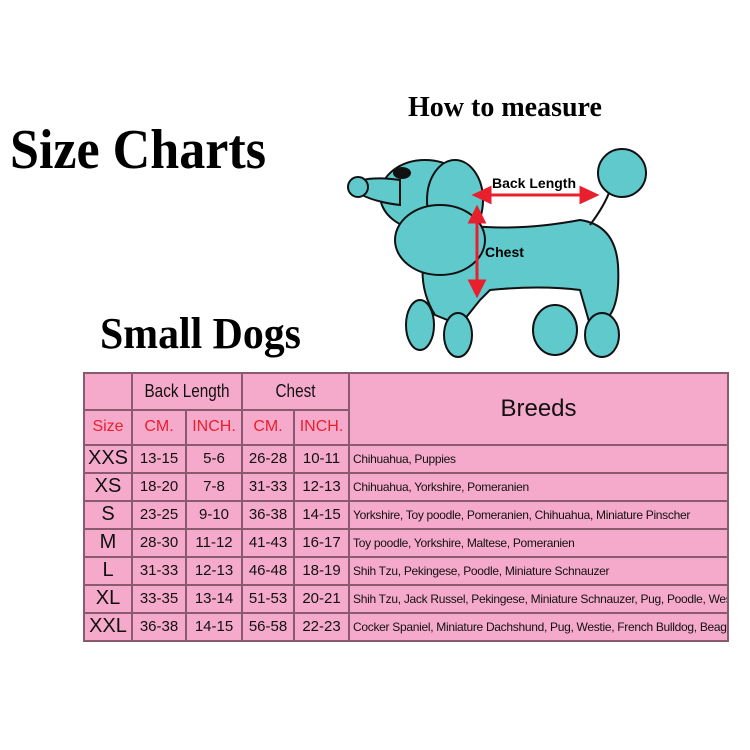 The height and width of the screenshot is (750, 750). I want to click on size-cell: XL, so click(108, 598).